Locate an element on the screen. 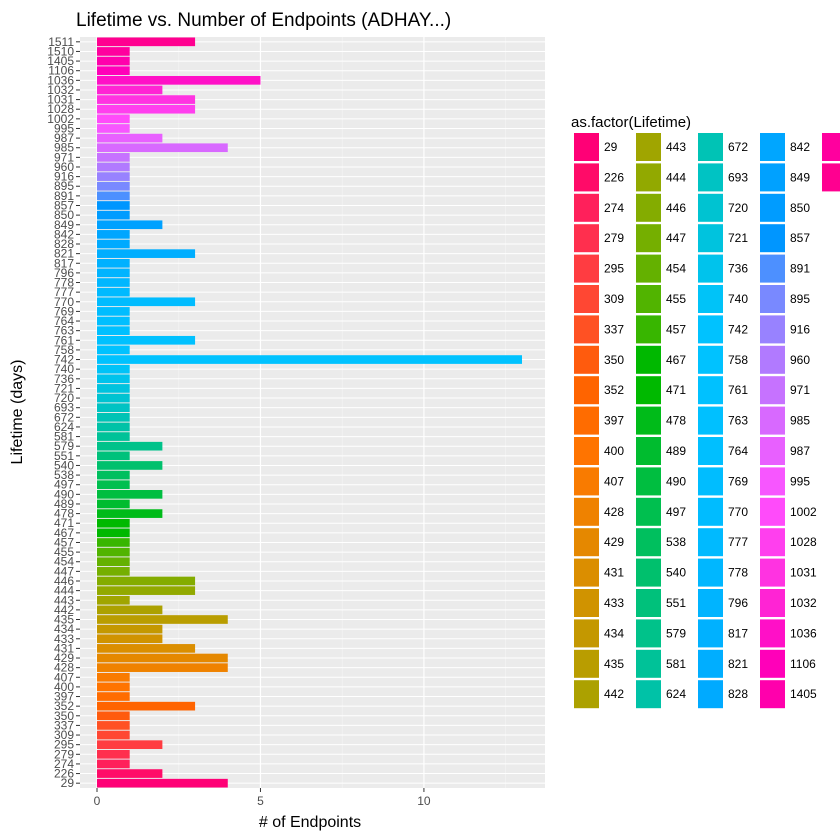 The image size is (840, 840). y-tick-label: 431 is located at coordinates (64, 648).